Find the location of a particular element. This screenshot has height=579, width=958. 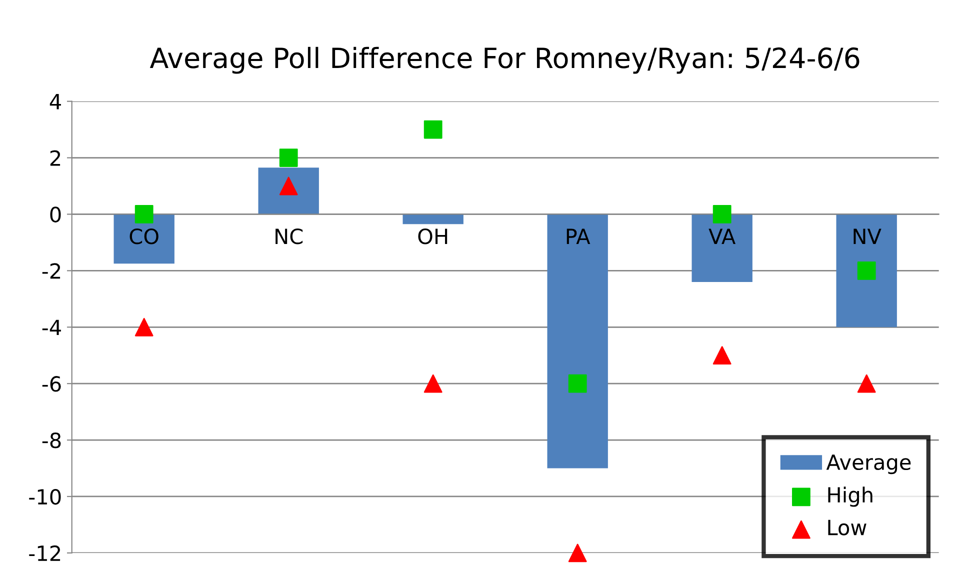

y-tick-label: 0 is located at coordinates (55, 214).